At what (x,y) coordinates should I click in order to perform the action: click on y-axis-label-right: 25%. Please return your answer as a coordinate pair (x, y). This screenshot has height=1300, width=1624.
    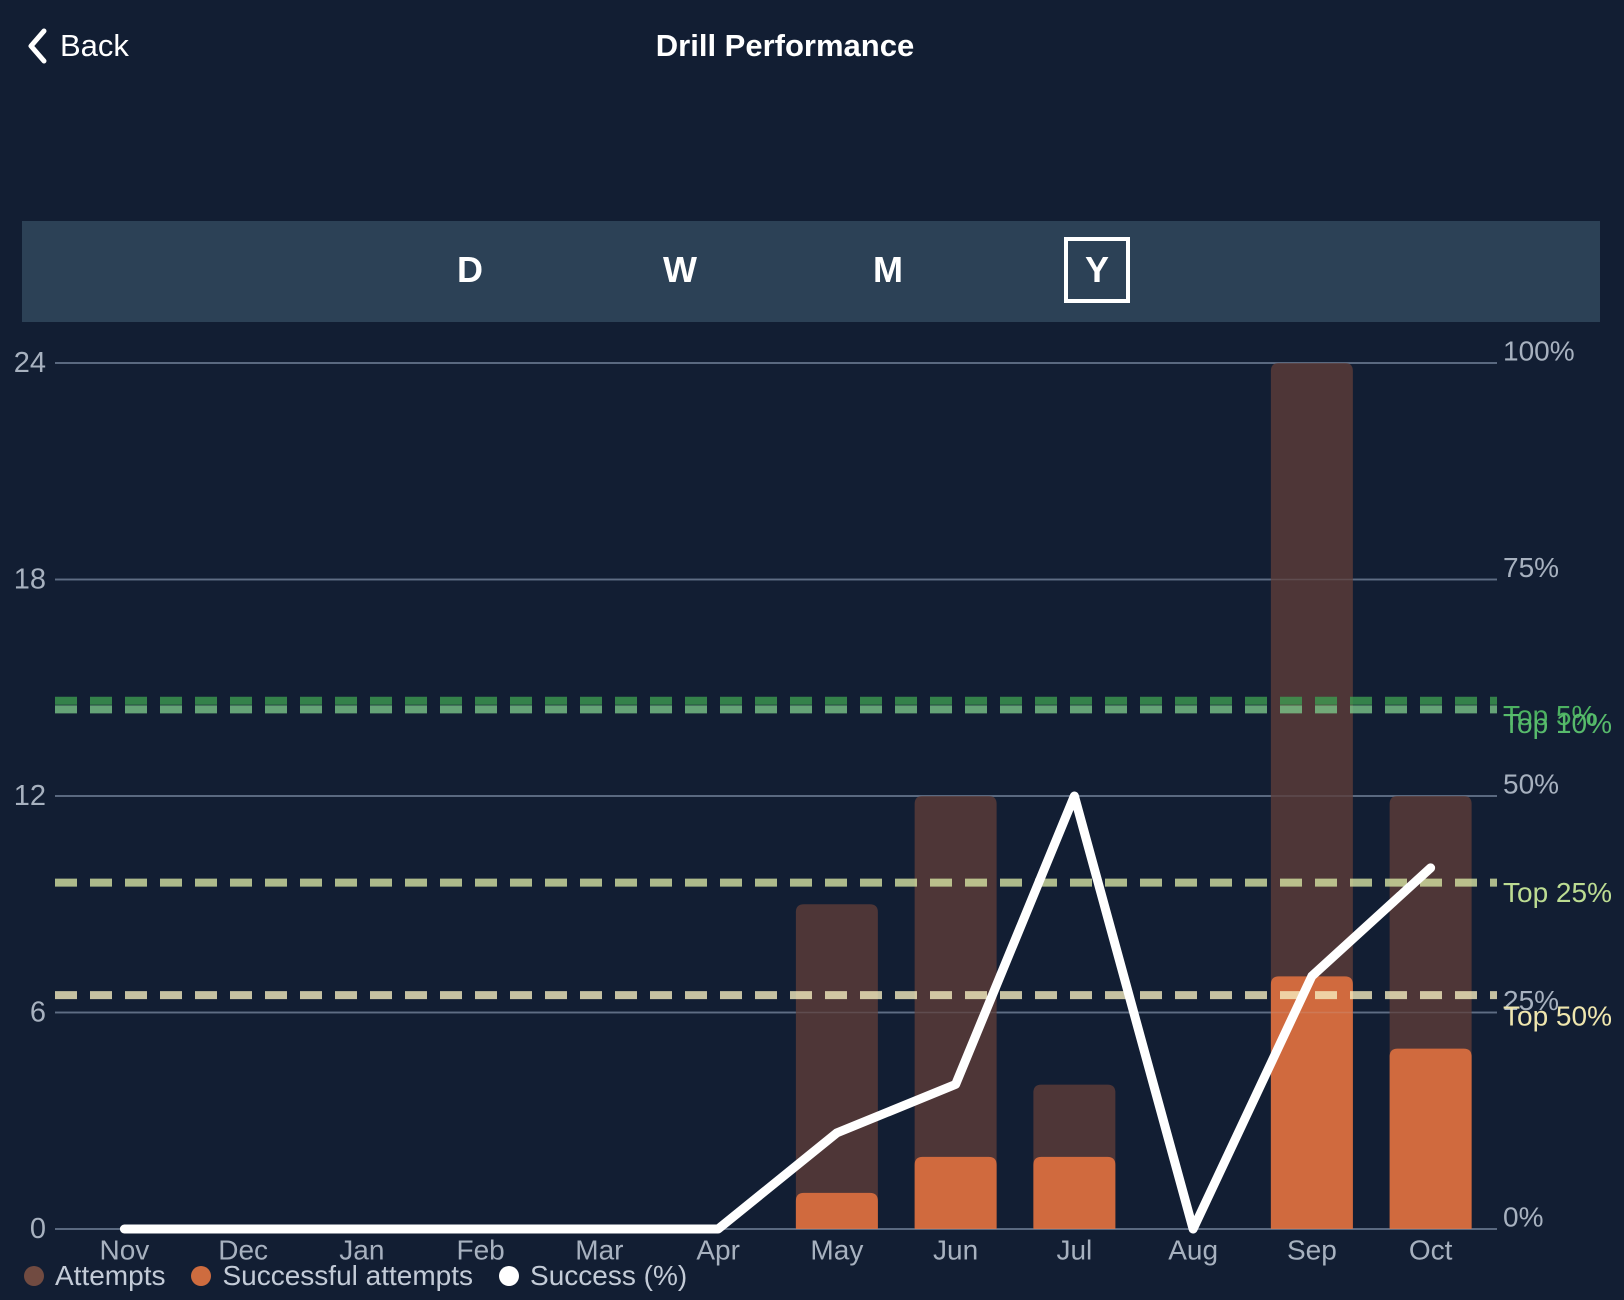
    Looking at the image, I should click on (1531, 1000).